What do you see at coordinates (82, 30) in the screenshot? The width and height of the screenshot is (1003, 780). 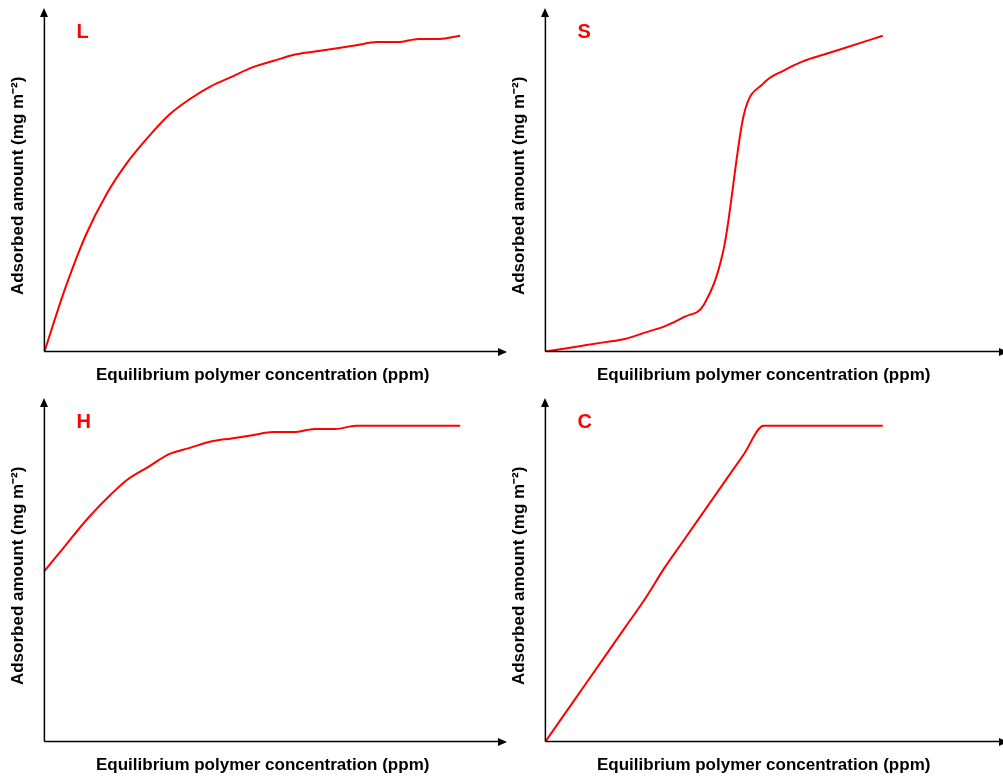 I see `chart-title: L` at bounding box center [82, 30].